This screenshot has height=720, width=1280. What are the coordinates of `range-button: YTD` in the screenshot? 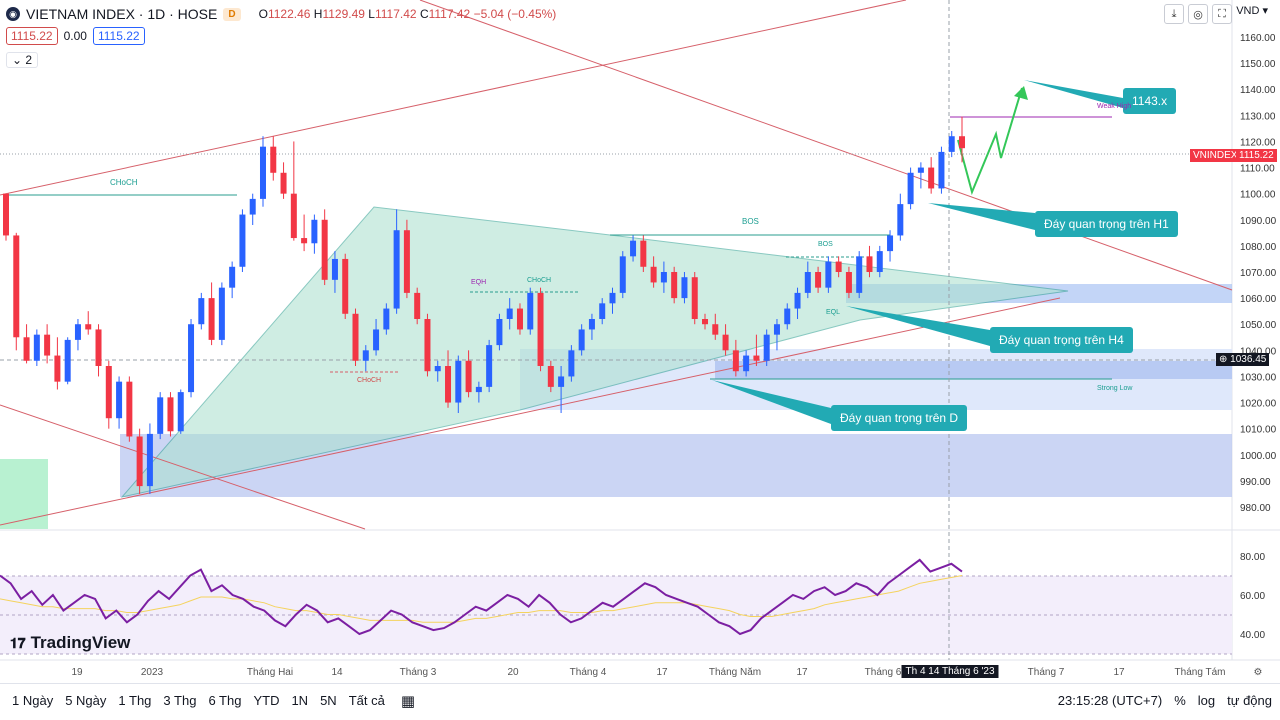 It's located at (266, 700).